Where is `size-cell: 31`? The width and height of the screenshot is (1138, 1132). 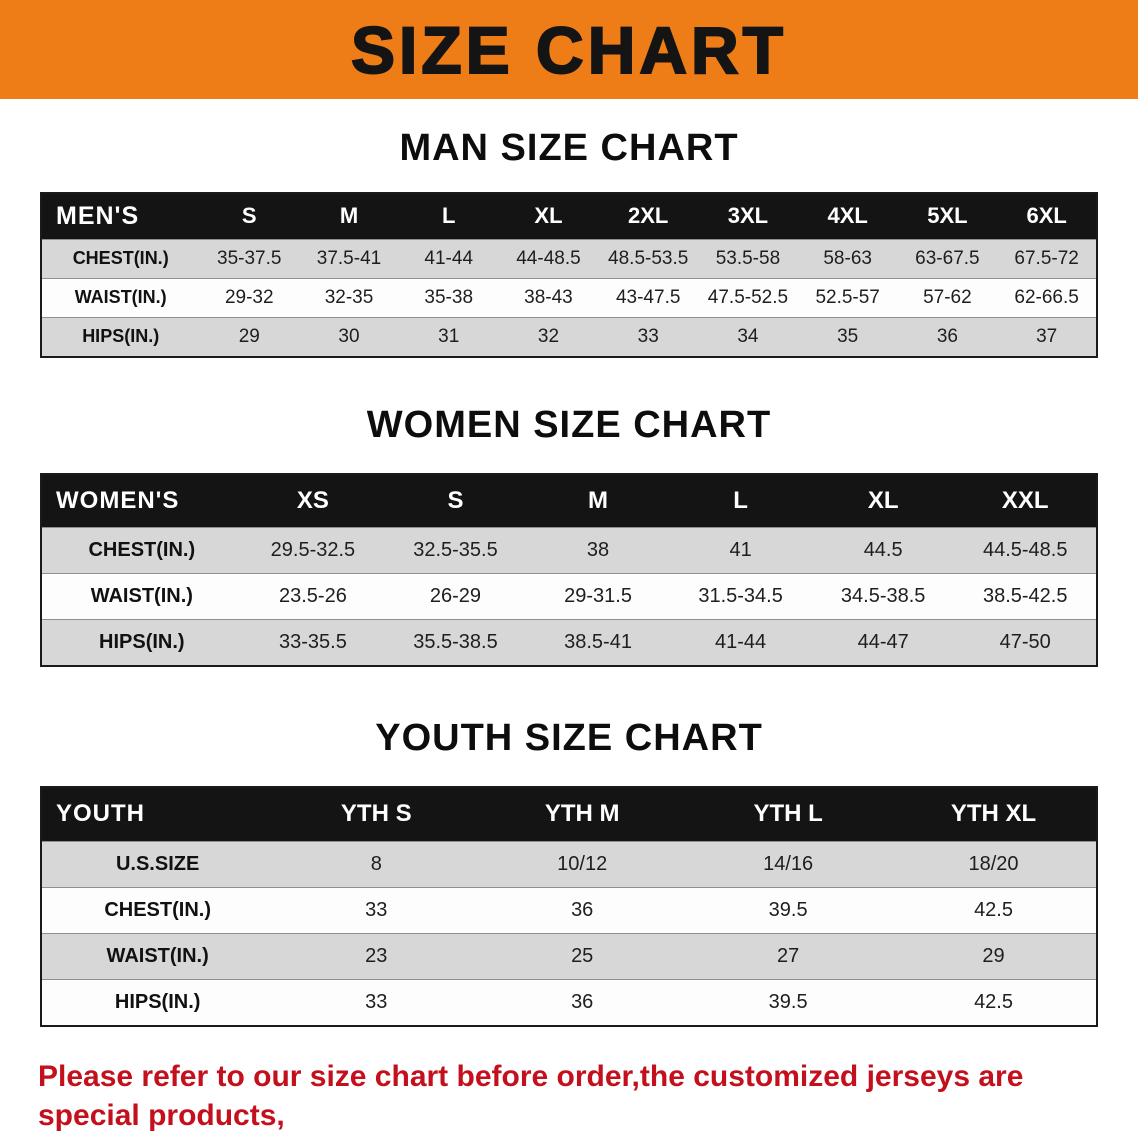
size-cell: 31 is located at coordinates (448, 336).